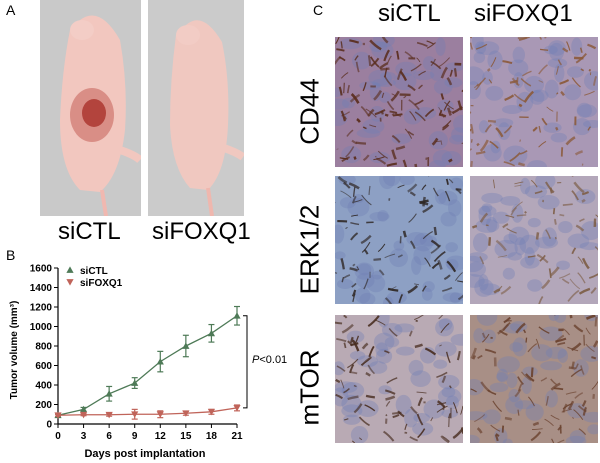 The height and width of the screenshot is (463, 600). Describe the element at coordinates (534, 379) in the screenshot. I see `ihc-image-mtor-sifoxq1` at that location.